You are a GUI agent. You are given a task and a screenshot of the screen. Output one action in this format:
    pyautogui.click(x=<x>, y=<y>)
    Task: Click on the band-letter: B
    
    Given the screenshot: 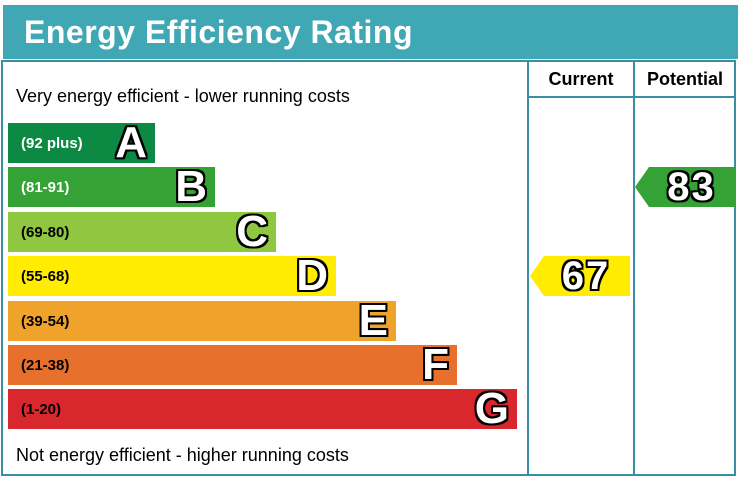 What is the action you would take?
    pyautogui.click(x=191, y=186)
    